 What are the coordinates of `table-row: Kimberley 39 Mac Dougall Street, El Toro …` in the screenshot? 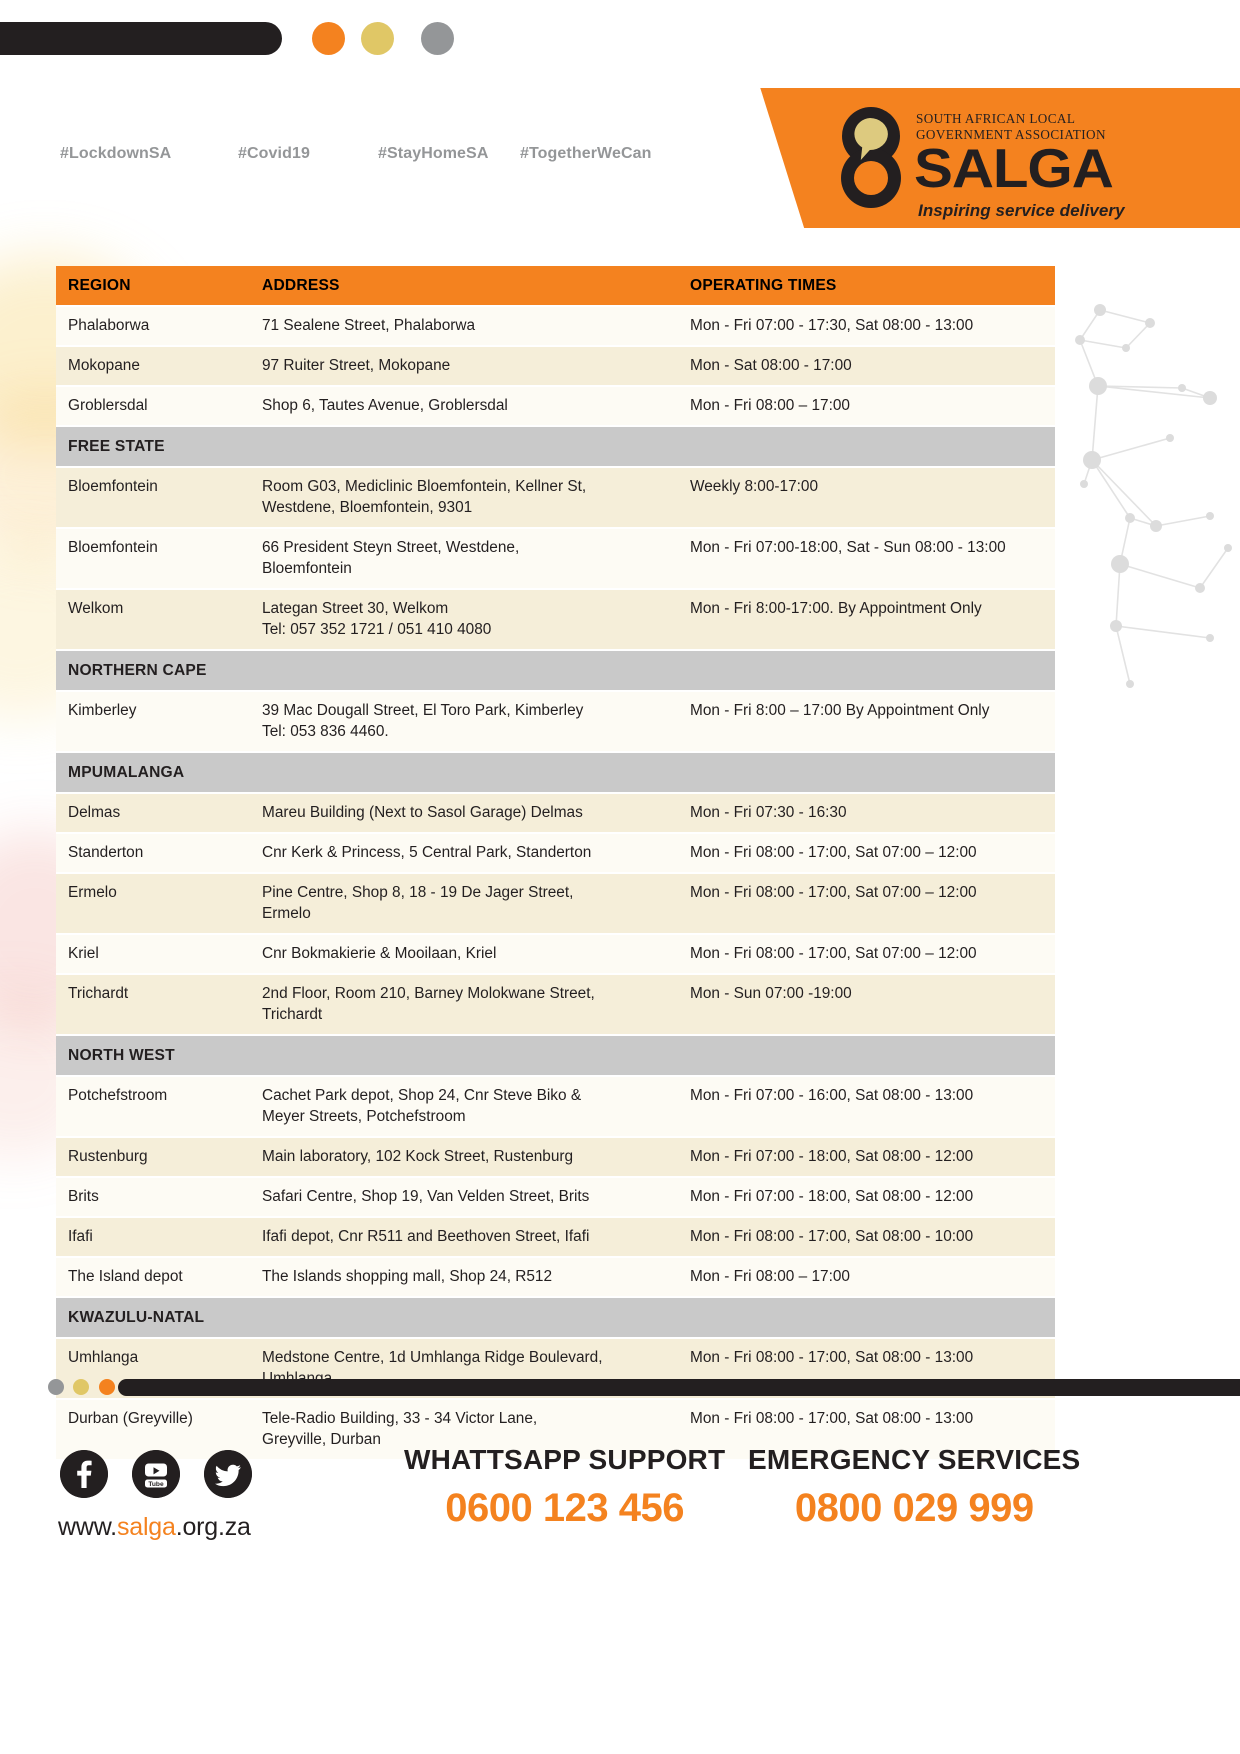 It's located at (555, 722).